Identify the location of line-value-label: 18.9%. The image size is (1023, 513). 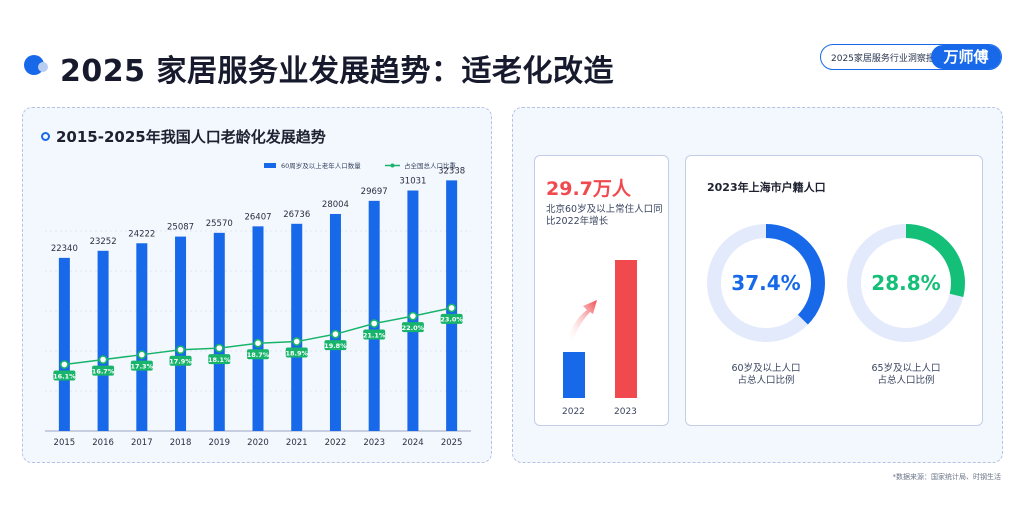
(296, 353).